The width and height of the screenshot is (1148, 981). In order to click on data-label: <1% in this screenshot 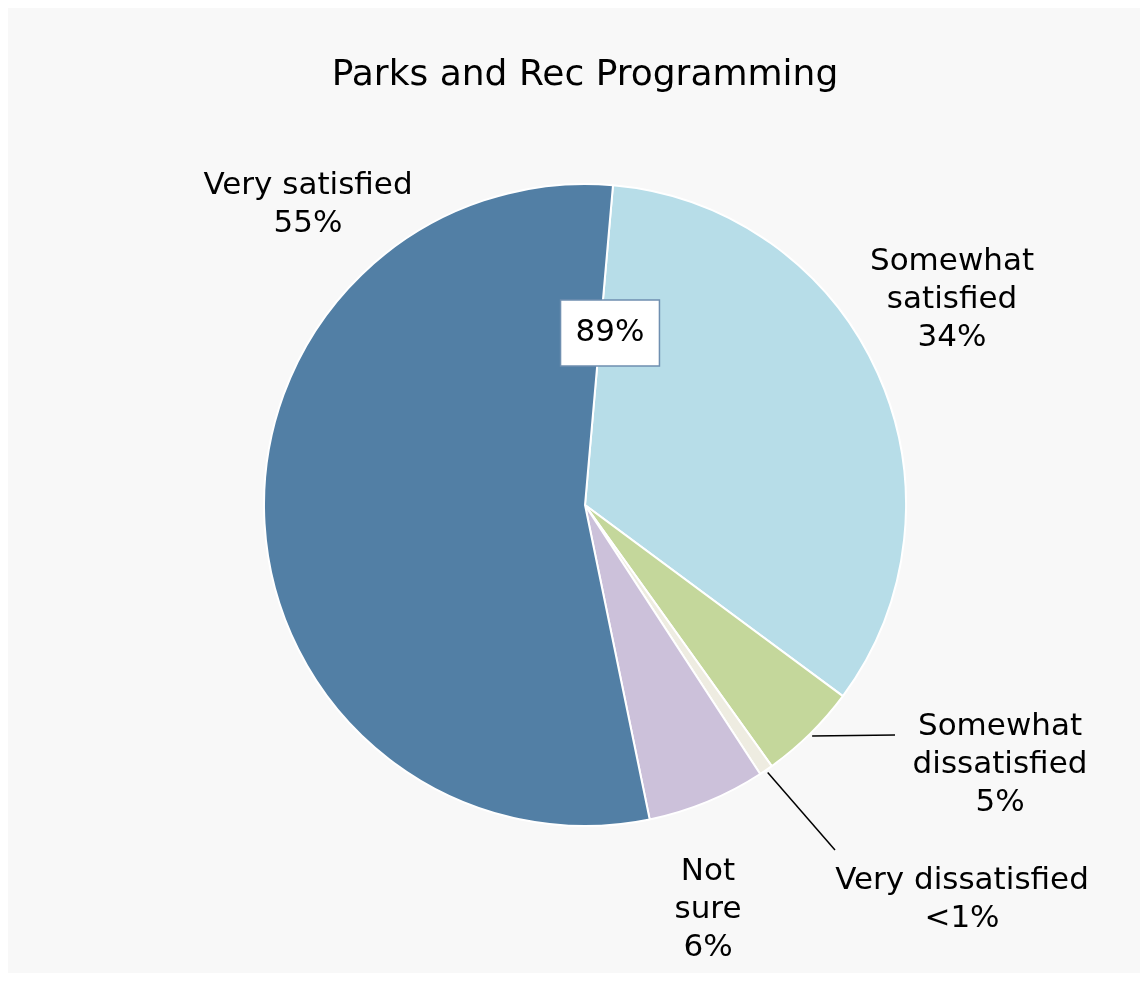, I will do `click(962, 916)`.